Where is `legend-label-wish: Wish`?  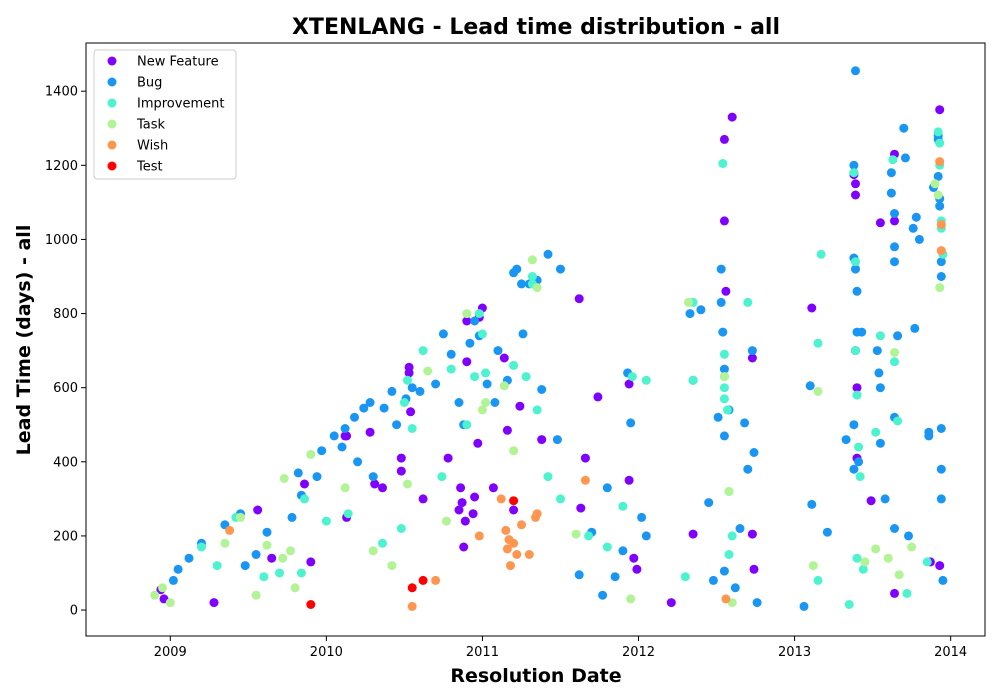
legend-label-wish: Wish is located at coordinates (152, 146).